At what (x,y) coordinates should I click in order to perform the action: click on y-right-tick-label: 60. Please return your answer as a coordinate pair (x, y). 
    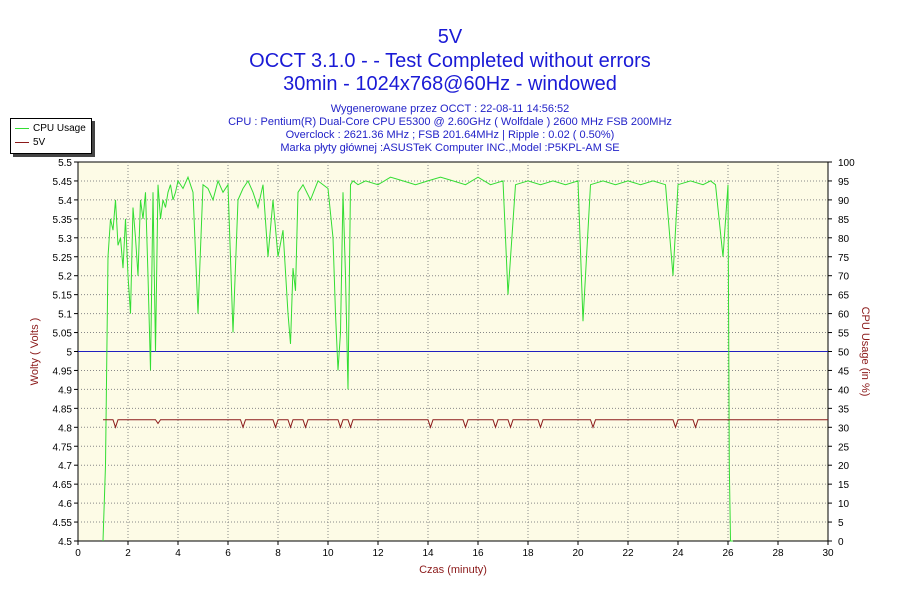
    Looking at the image, I should click on (844, 315).